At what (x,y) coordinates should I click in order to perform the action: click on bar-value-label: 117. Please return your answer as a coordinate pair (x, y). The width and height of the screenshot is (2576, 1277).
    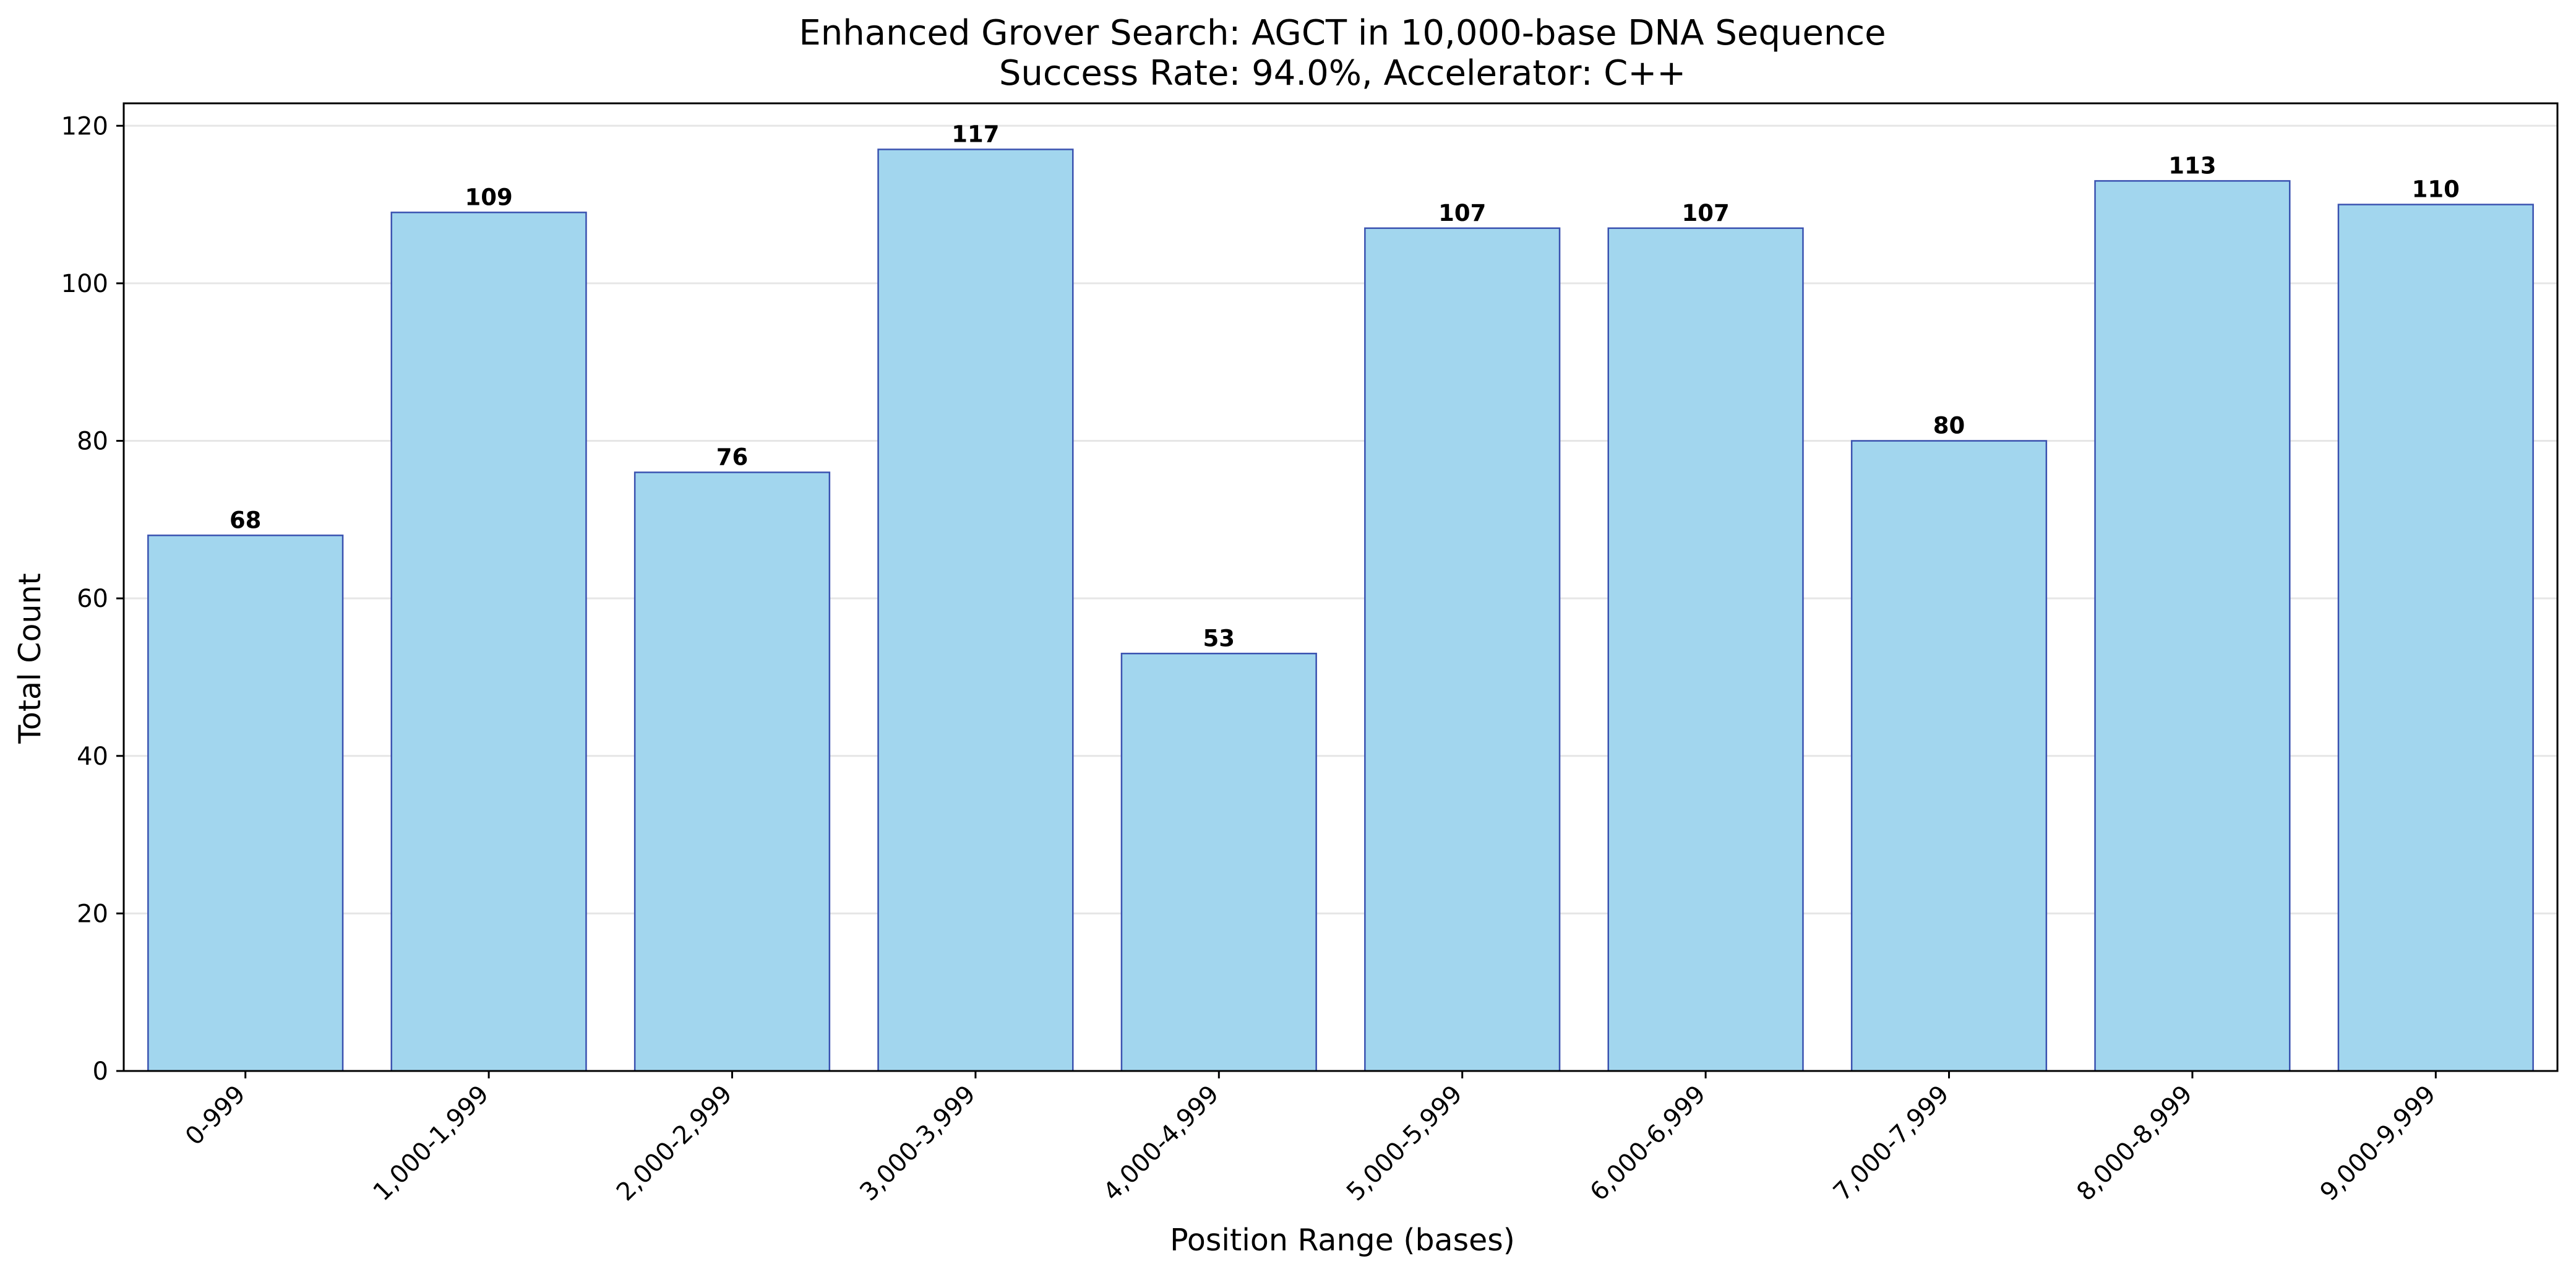
    Looking at the image, I should click on (975, 134).